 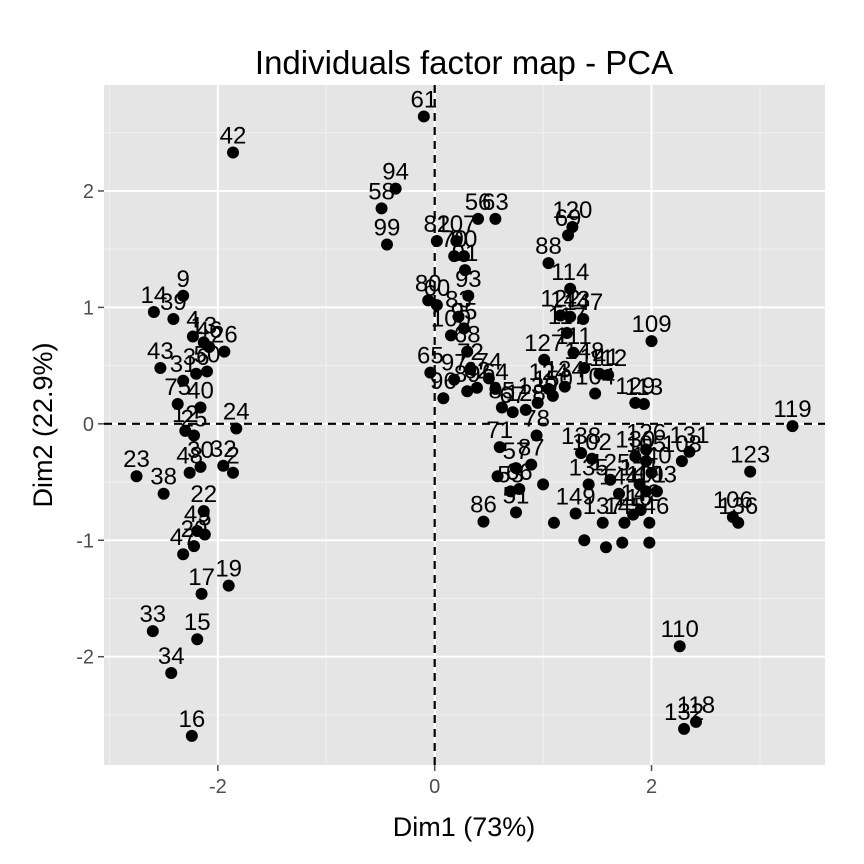 I want to click on point-label: 32, so click(x=223, y=449).